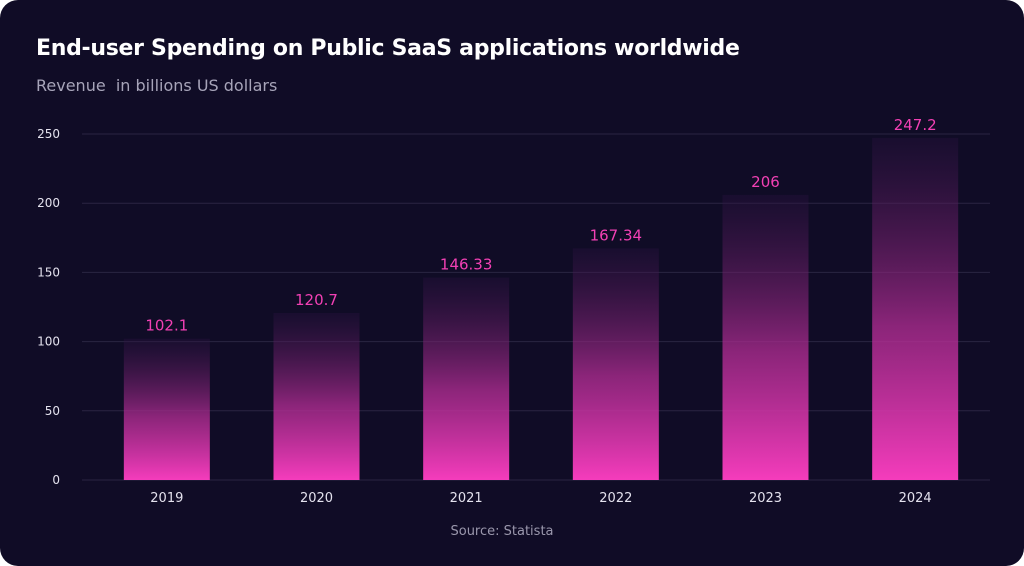 Image resolution: width=1024 pixels, height=566 pixels. I want to click on x-tick-label-2023: 2023, so click(765, 498).